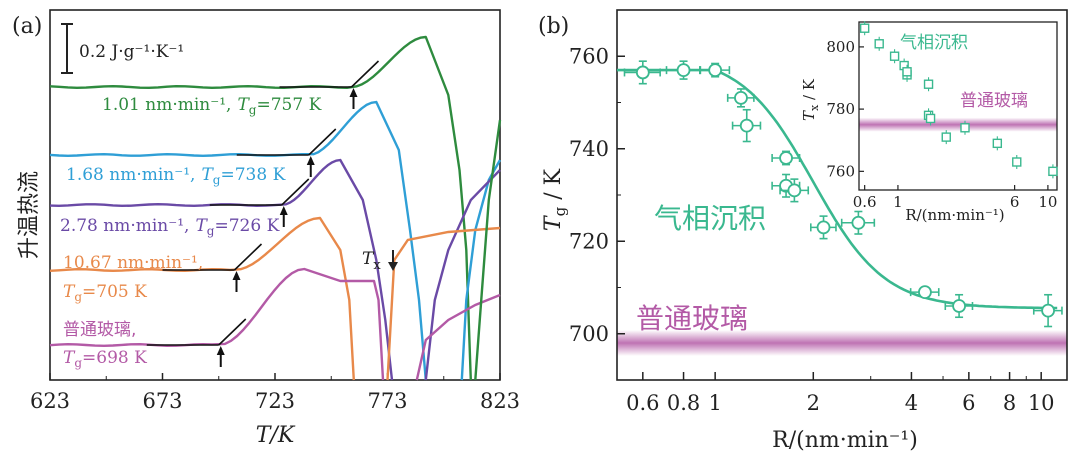 This screenshot has width=1080, height=463. I want to click on panel-b-xtick-label: 4, so click(911, 403).